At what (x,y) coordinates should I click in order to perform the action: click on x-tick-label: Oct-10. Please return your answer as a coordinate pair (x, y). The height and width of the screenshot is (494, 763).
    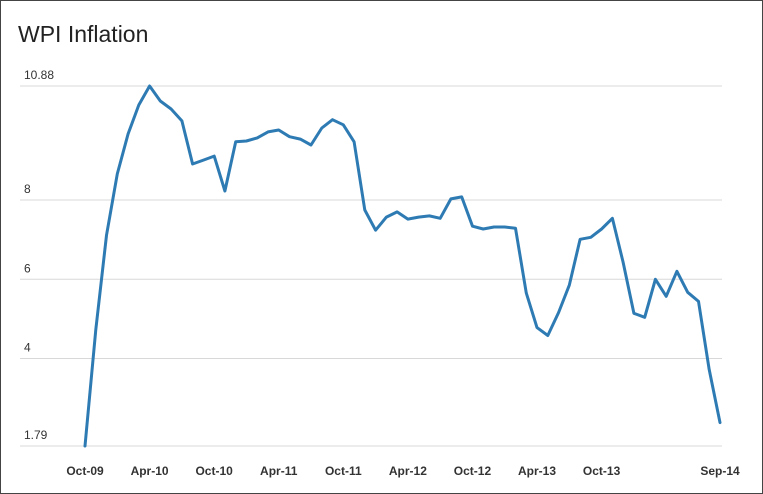
    Looking at the image, I should click on (214, 471).